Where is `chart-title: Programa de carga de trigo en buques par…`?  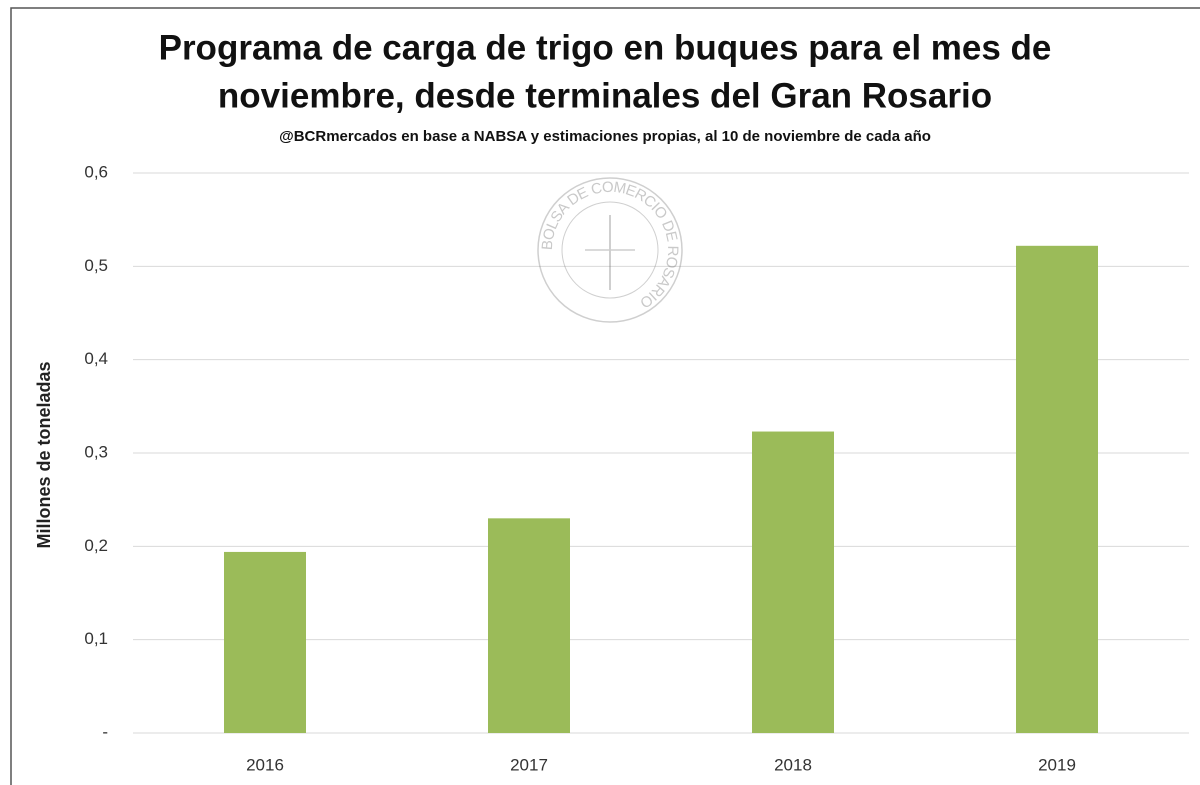
chart-title: Programa de carga de trigo en buques par… is located at coordinates (605, 47).